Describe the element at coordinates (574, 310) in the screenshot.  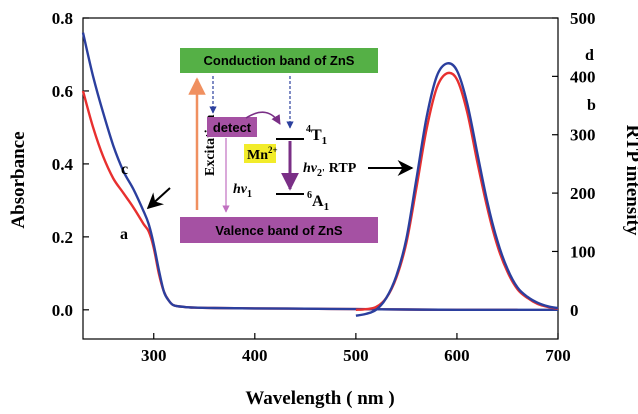
I see `y2-tick-label: 0` at that location.